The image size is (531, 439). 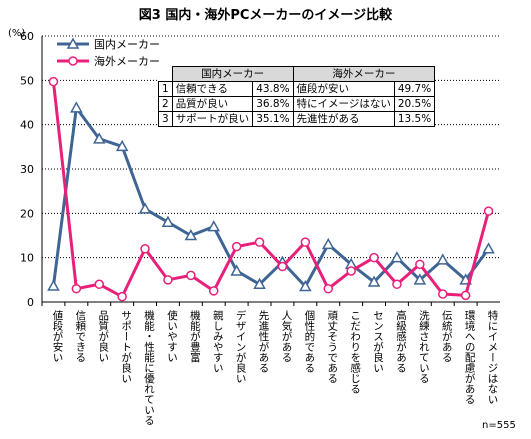 I want to click on rank-cell: 3, so click(x=165, y=119).